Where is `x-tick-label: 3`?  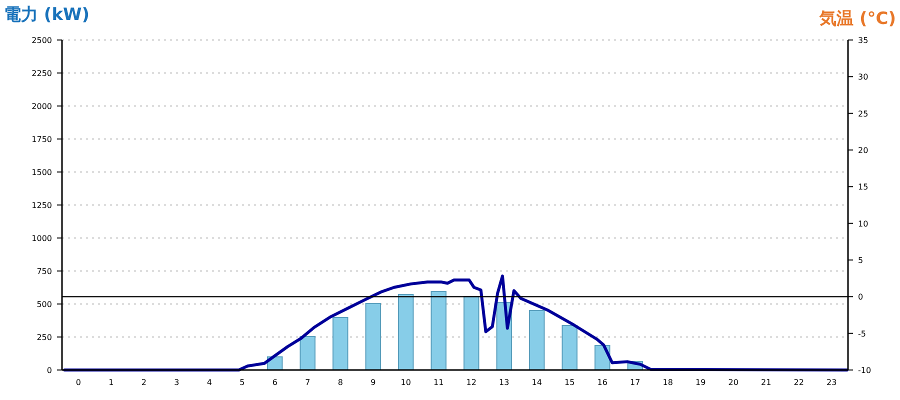
x-tick-label: 3 is located at coordinates (177, 382).